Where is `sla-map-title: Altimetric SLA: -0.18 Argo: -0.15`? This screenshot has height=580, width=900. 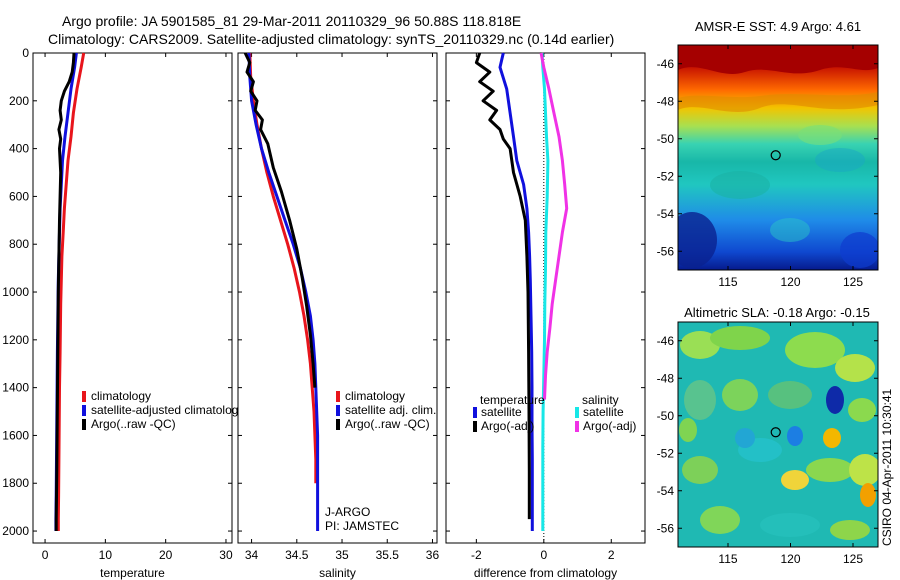 sla-map-title: Altimetric SLA: -0.18 Argo: -0.15 is located at coordinates (777, 312).